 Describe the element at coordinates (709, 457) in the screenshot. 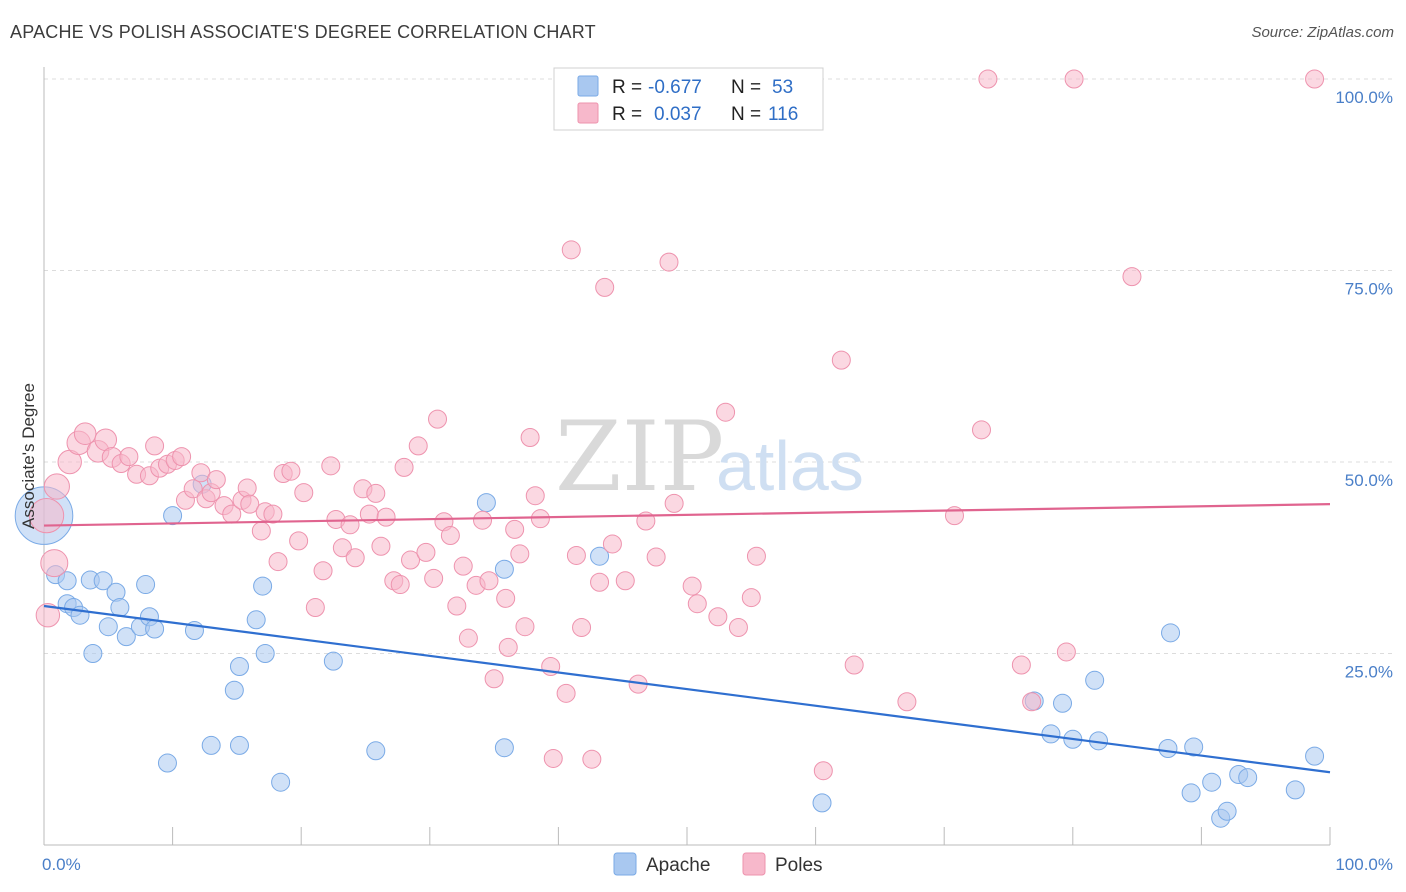

I see `watermark: ZIP atlas` at that location.